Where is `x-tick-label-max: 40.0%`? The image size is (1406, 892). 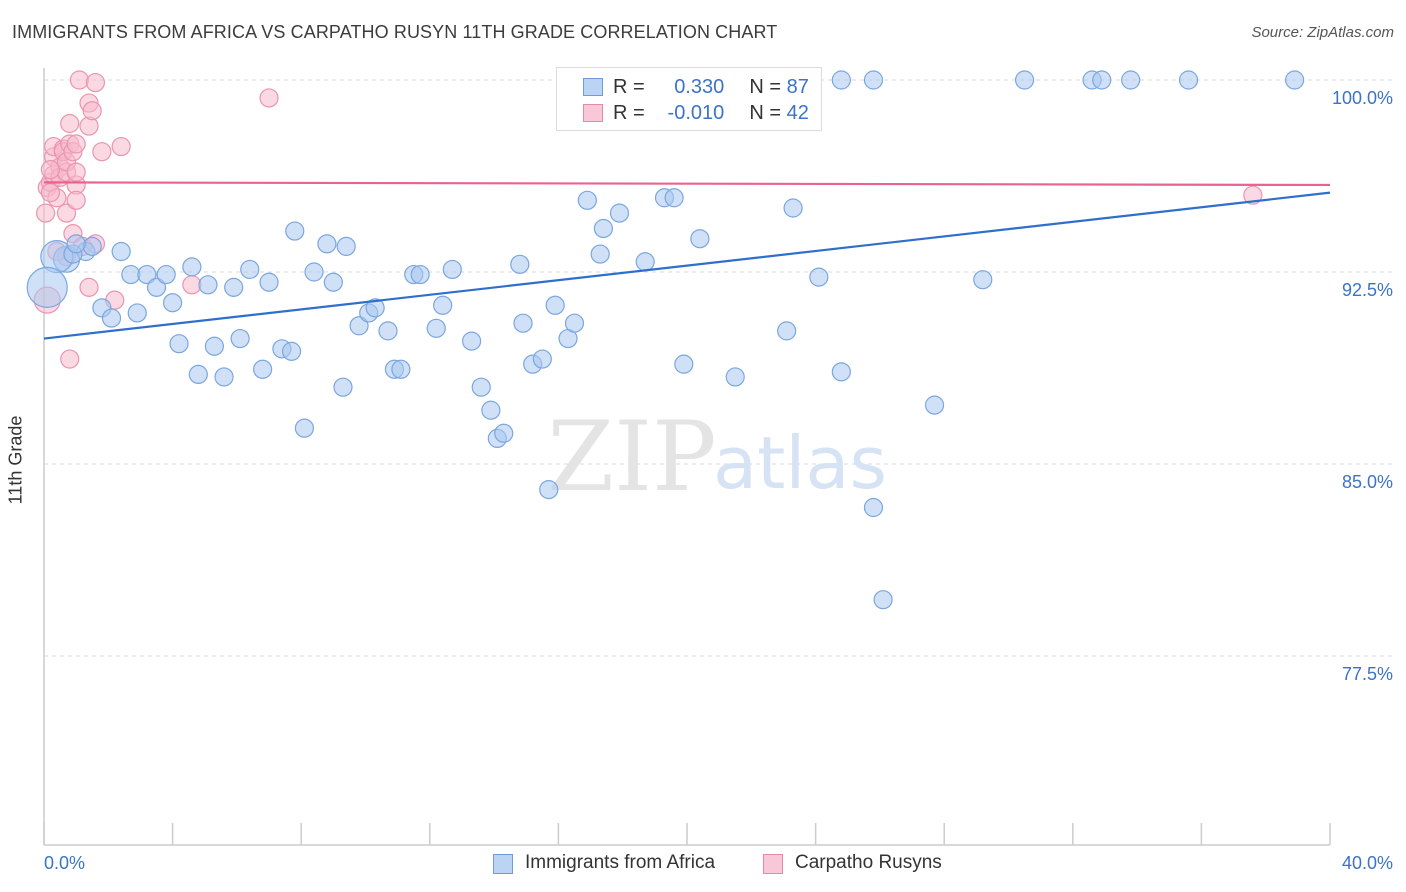 x-tick-label-max: 40.0% is located at coordinates (1367, 863).